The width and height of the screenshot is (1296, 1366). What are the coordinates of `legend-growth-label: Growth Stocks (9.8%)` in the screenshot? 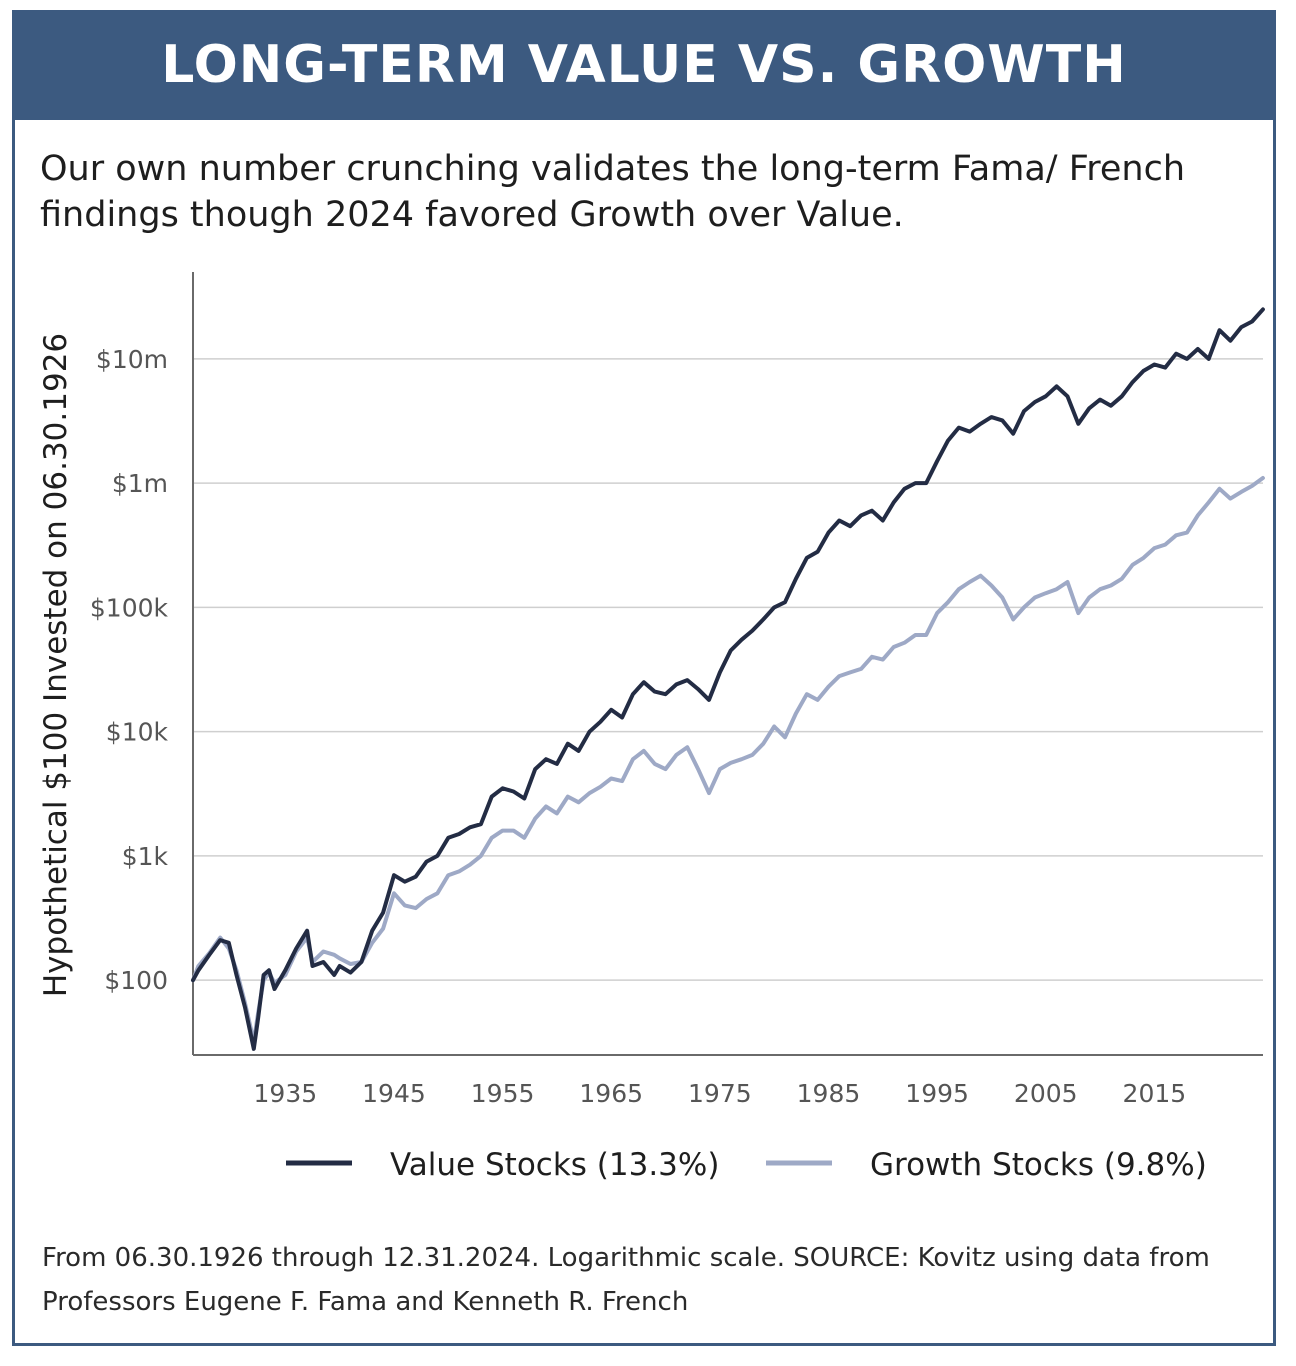 It's located at (1038, 1165).